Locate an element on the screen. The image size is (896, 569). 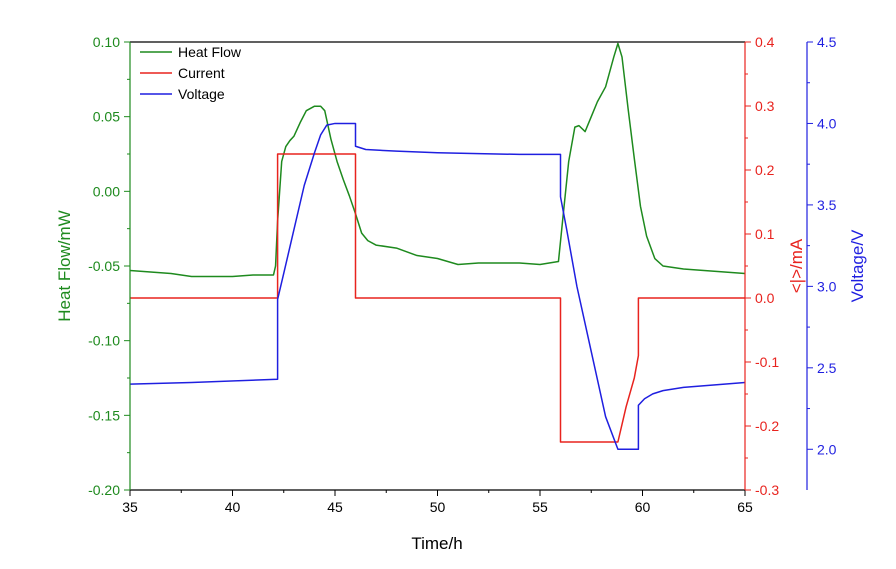
legend-label-heat-flow: Heat Flow is located at coordinates (210, 52).